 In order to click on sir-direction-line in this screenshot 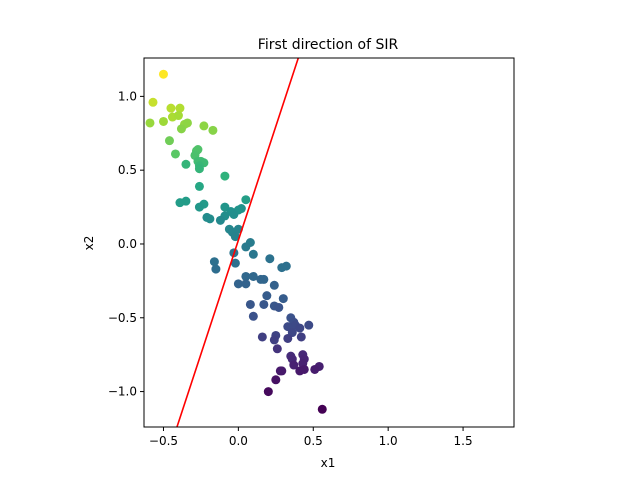, I will do `click(238, 242)`.